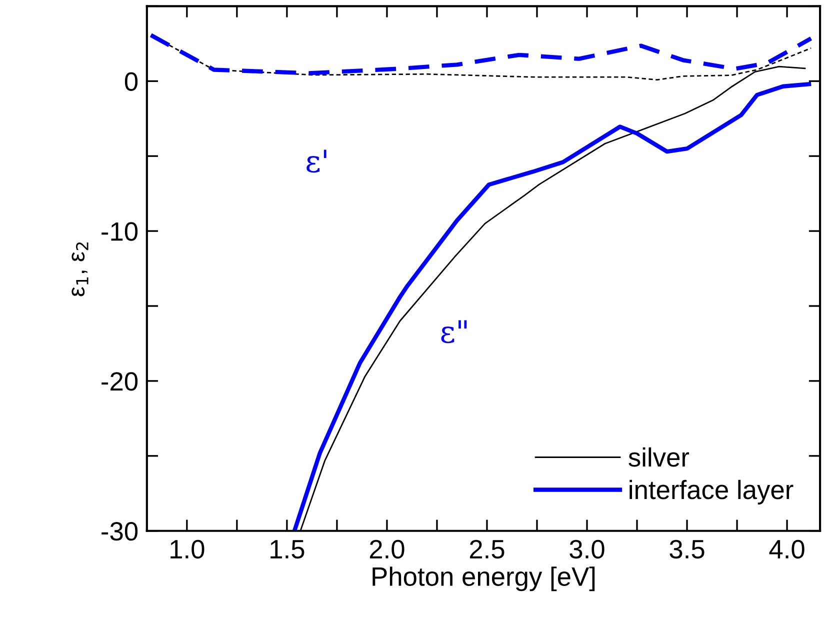 This screenshot has width=830, height=618. Describe the element at coordinates (687, 549) in the screenshot. I see `x-tick-label: 3.5` at that location.